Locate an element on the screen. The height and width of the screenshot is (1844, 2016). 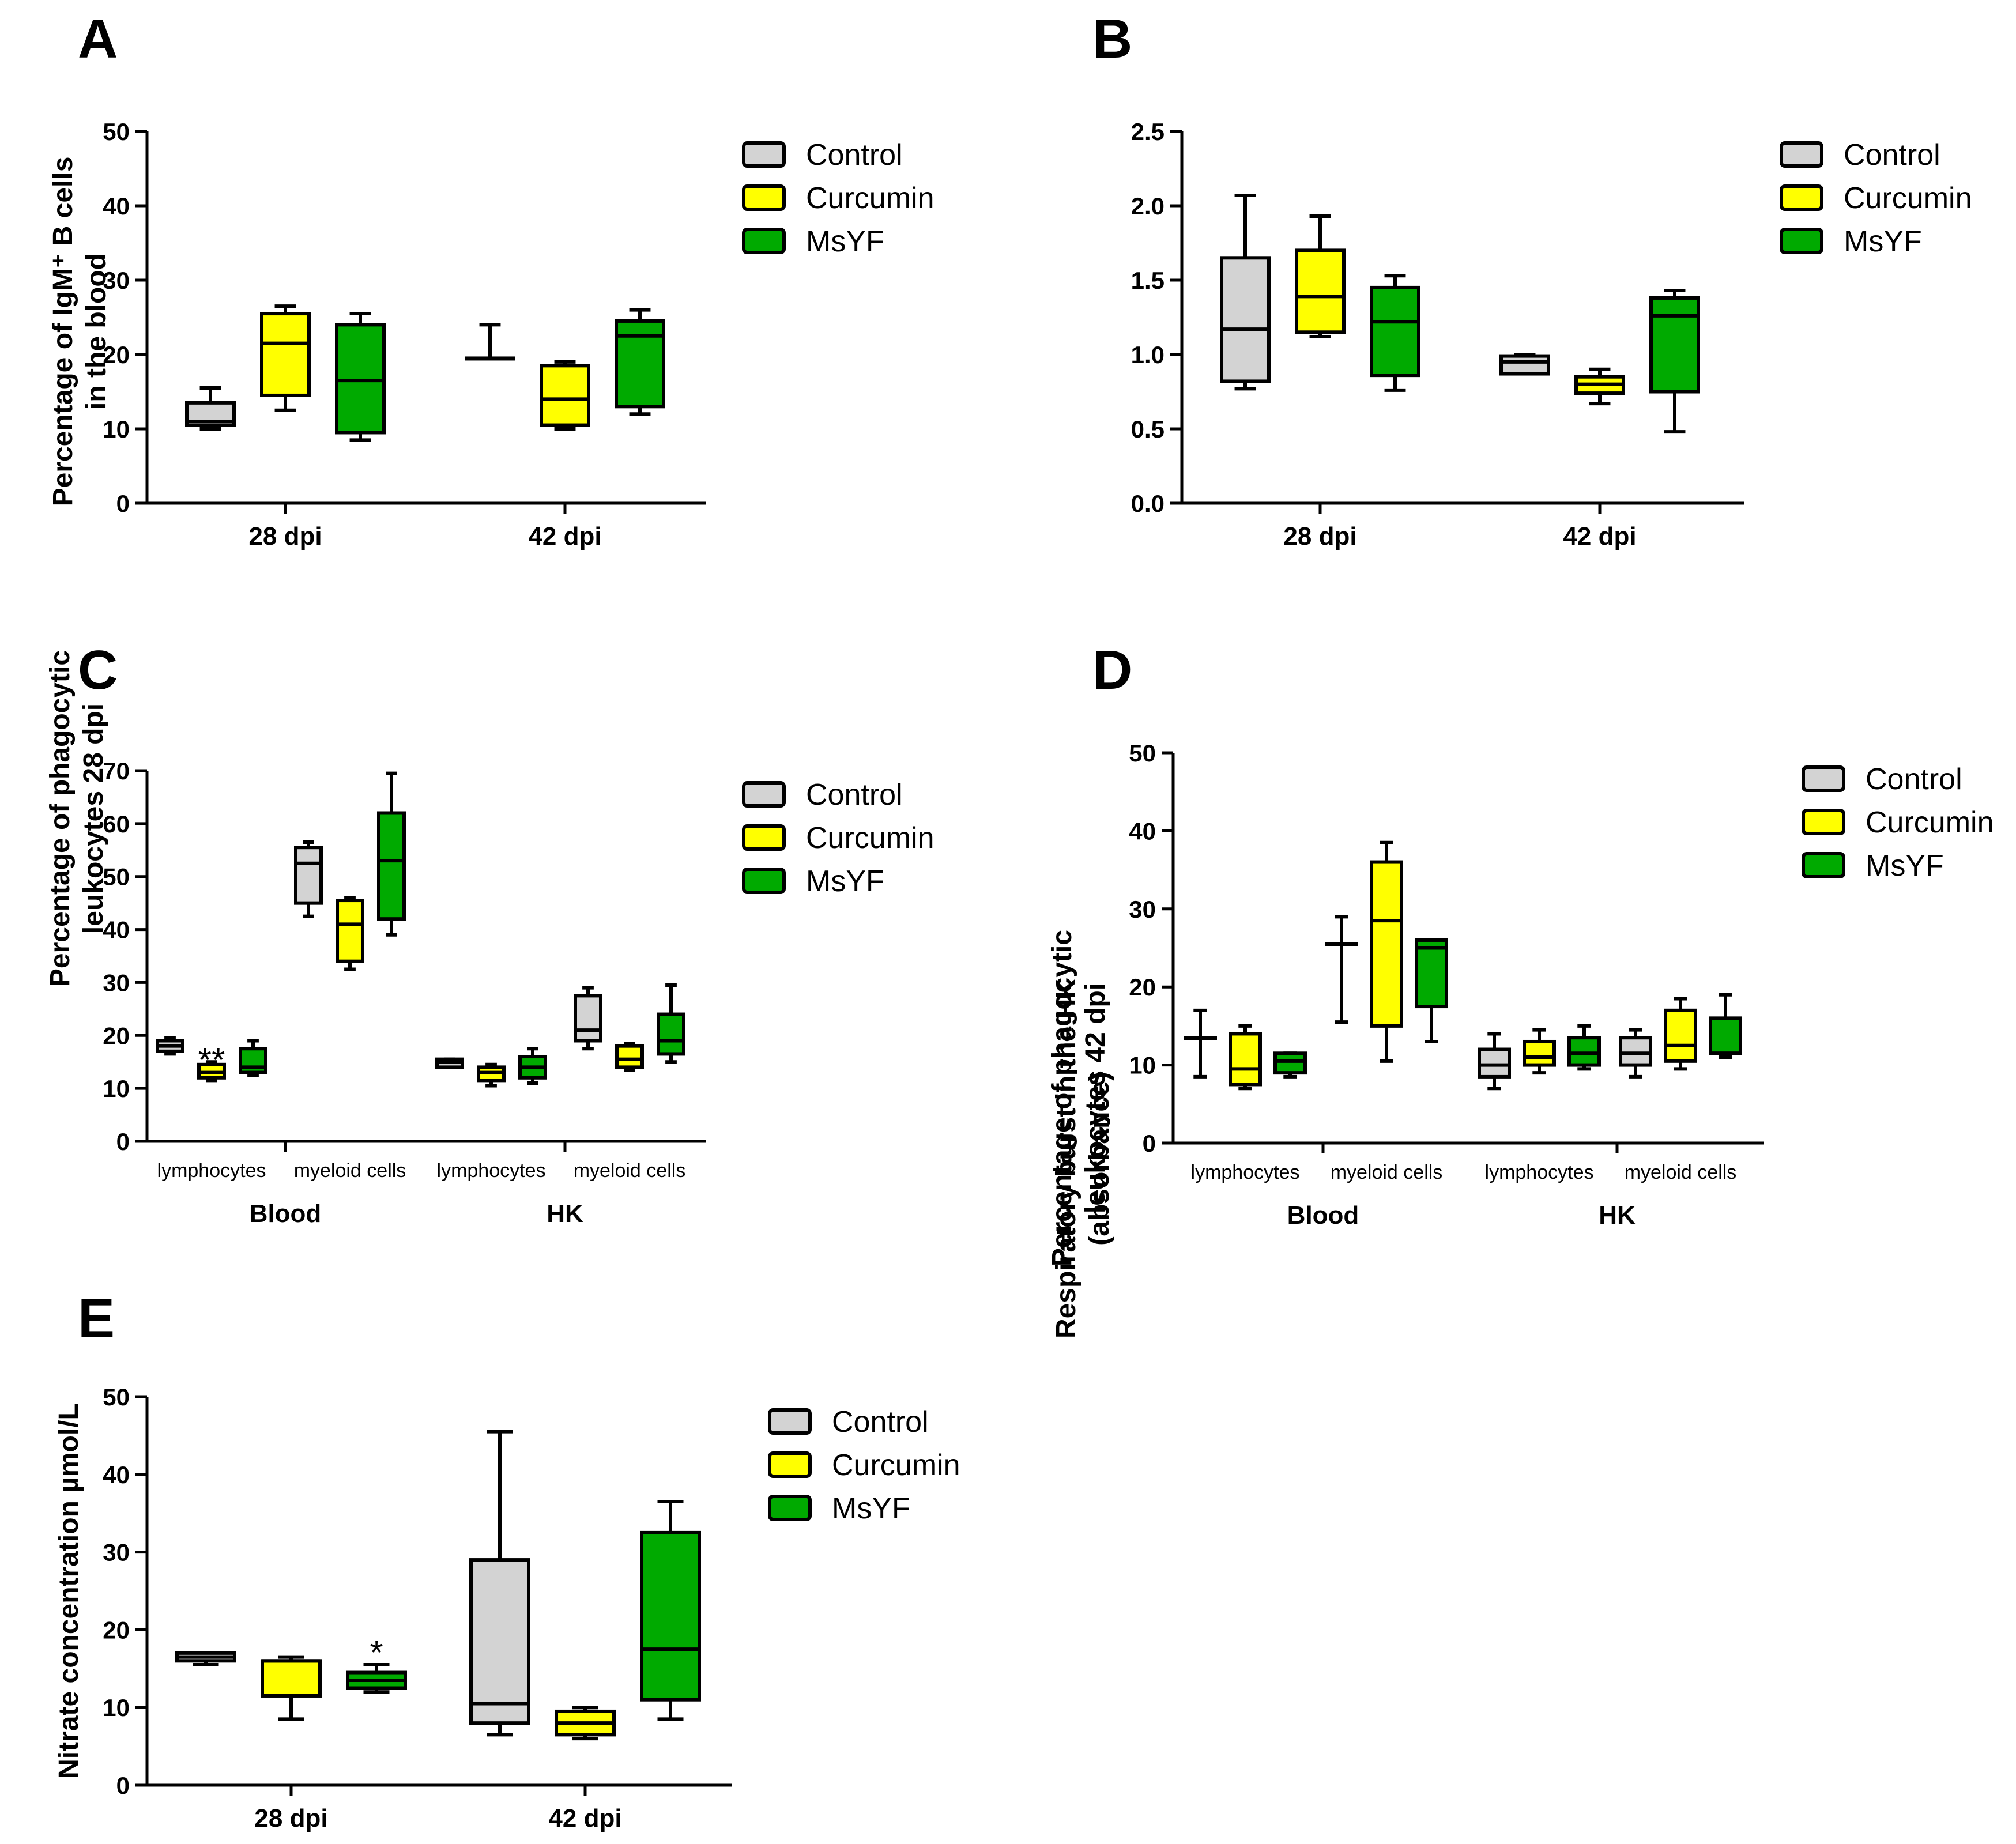
y-axis-label-line: Percentage of phagocytic is located at coordinates (1062, 1098).